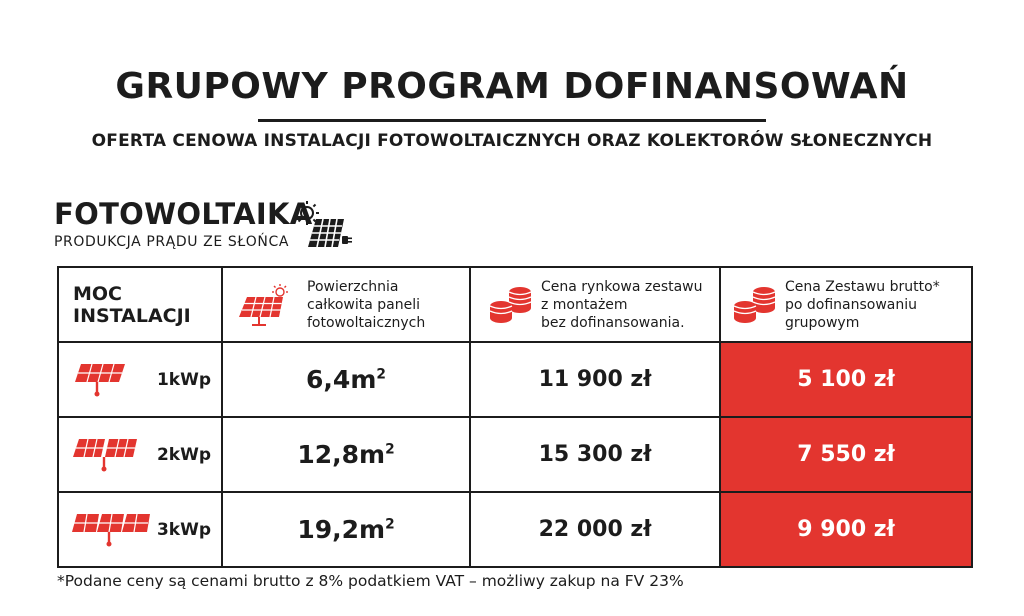 This screenshot has height=616, width=1024. I want to click on page-title: GRUPOWY PROGRAM DOFINANSOWAŃ, so click(512, 86).